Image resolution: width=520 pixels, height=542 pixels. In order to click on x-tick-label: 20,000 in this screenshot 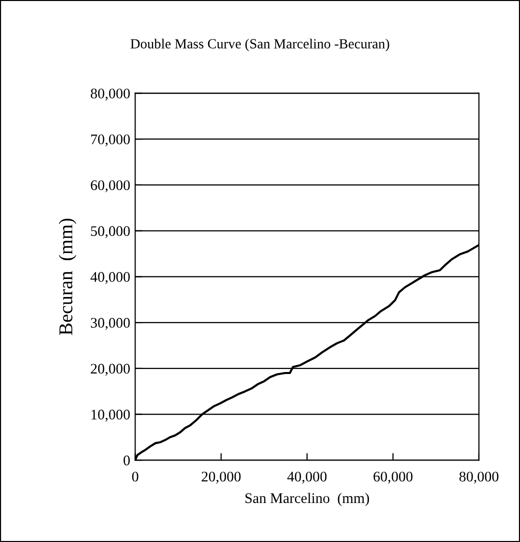, I will do `click(221, 478)`.